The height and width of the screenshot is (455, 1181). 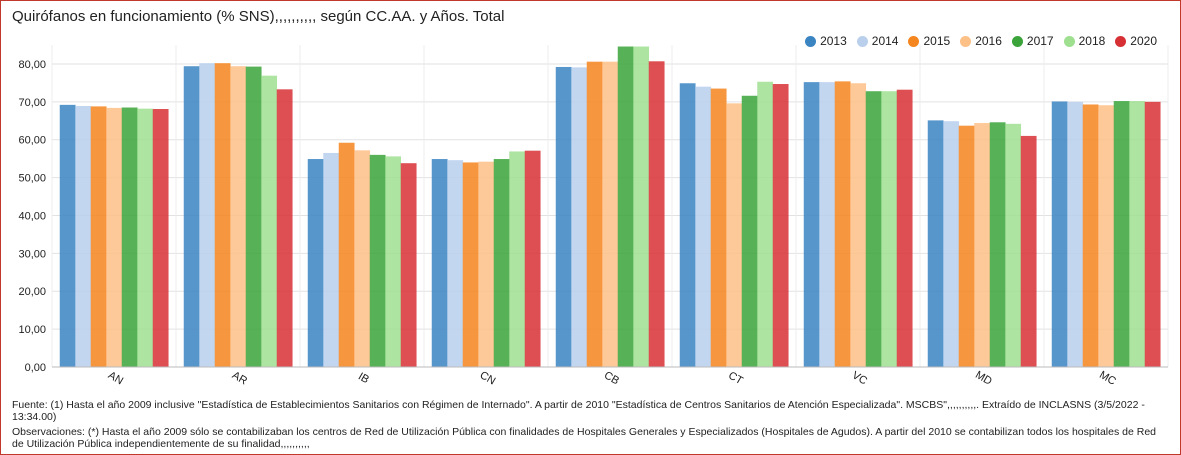 What do you see at coordinates (885, 41) in the screenshot?
I see `legend-label: 2014` at bounding box center [885, 41].